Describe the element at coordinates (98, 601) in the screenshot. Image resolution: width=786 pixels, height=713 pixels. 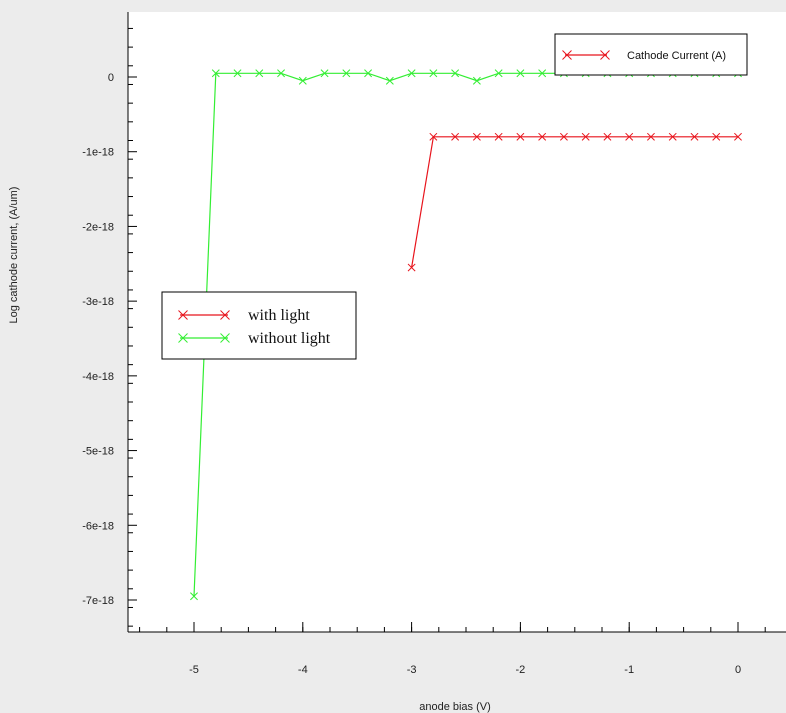
I see `y-tick-label: -7e-18` at that location.